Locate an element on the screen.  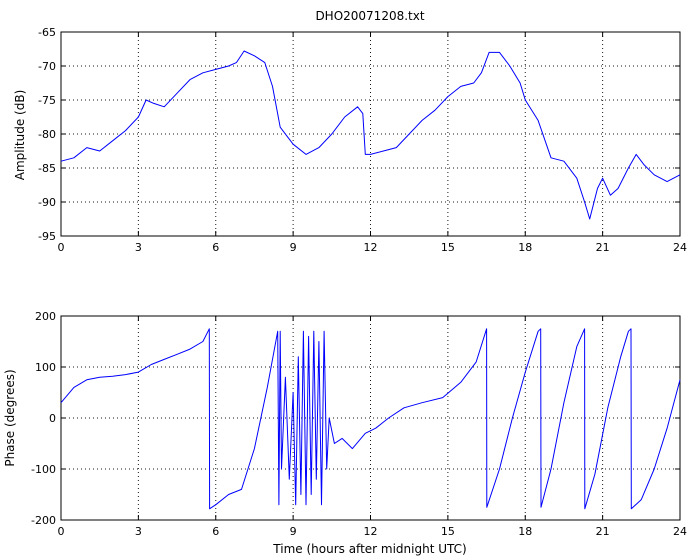
y-tick-label: 0 is located at coordinates (52, 418).